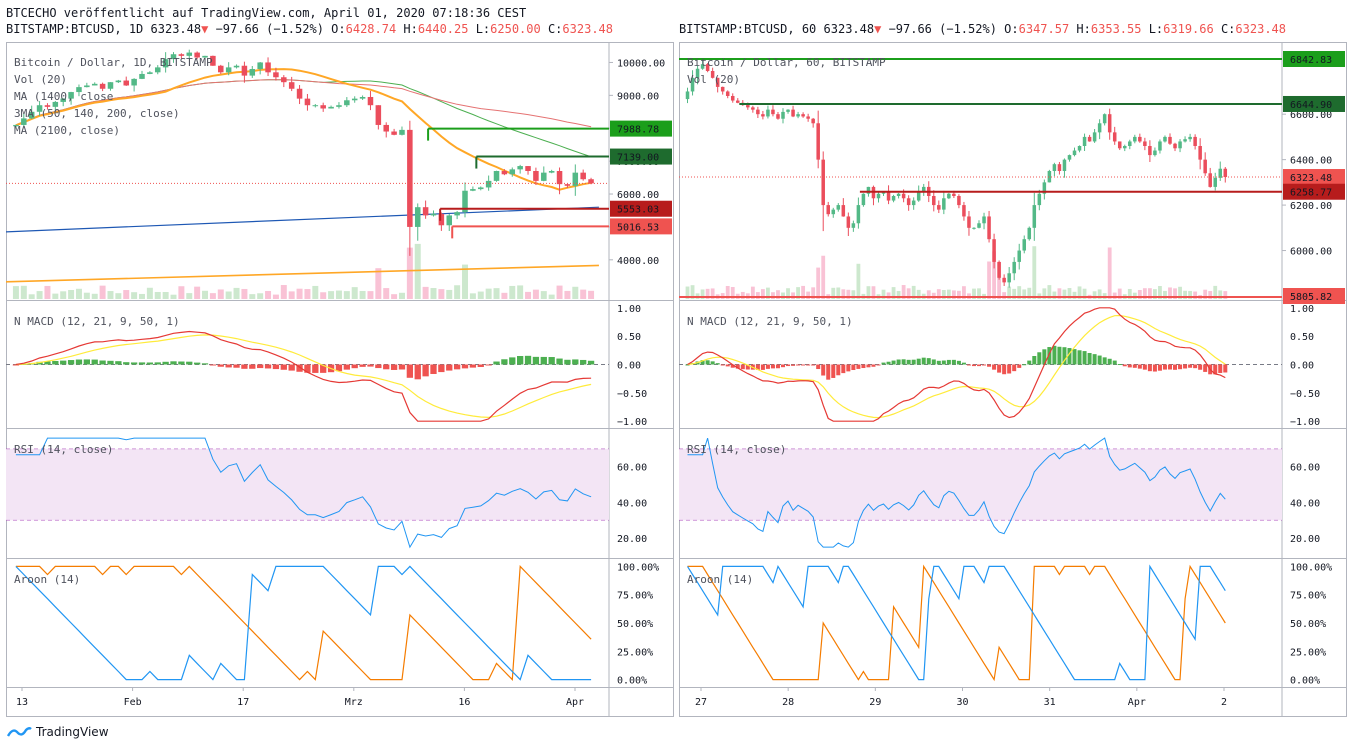  Describe the element at coordinates (205, 29) in the screenshot. I see `down-arrow-icon: ▼` at that location.